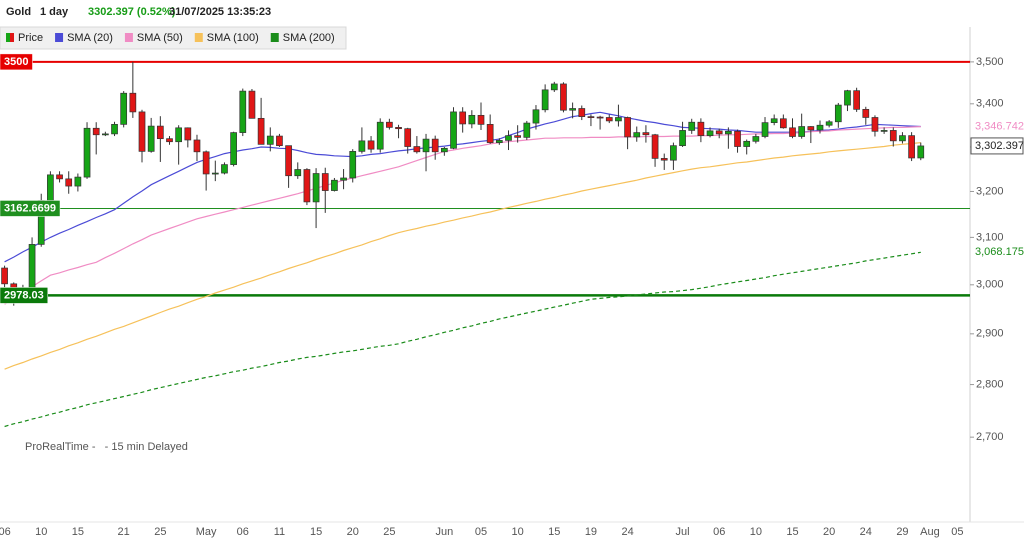 The height and width of the screenshot is (541, 1024). I want to click on y-tick-label: 3,400, so click(990, 104).